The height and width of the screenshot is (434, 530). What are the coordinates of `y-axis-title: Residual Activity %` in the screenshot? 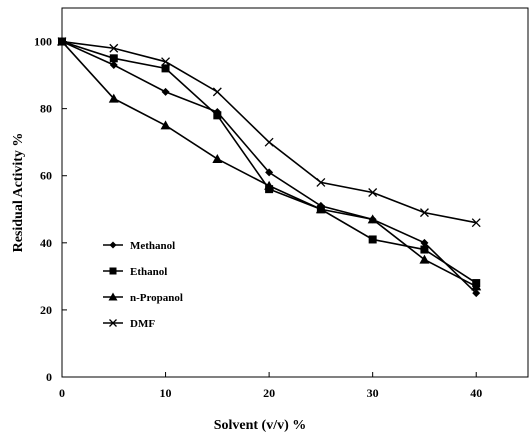 It's located at (18, 193).